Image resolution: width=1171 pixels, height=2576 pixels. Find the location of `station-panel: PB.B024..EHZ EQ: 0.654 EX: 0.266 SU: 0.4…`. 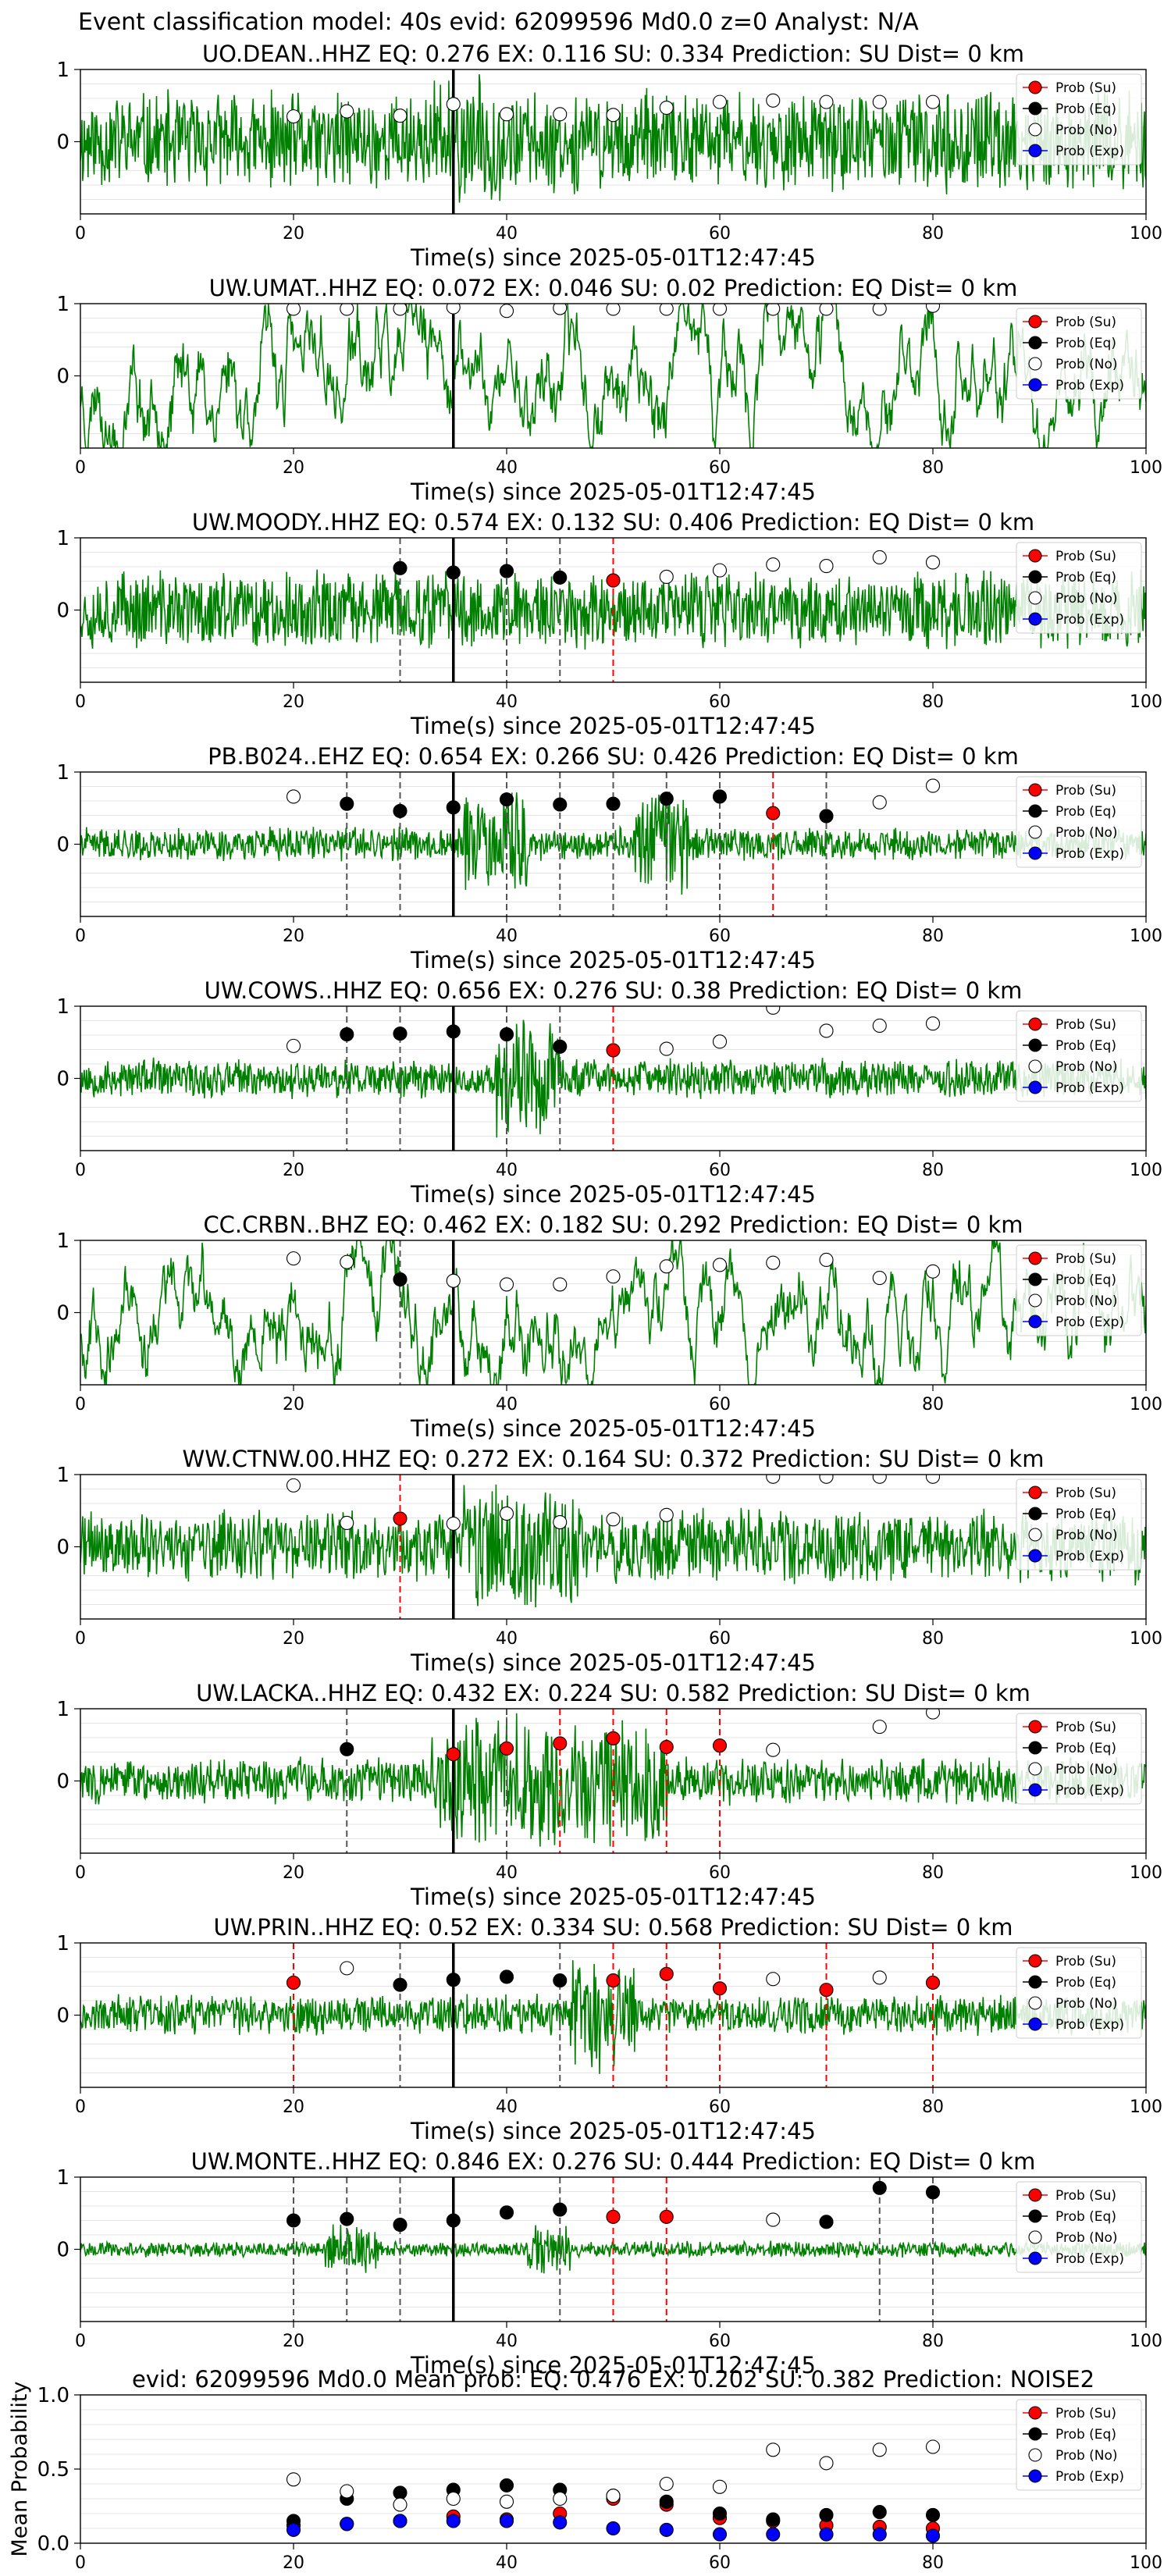

station-panel: PB.B024..EHZ EQ: 0.654 EX: 0.266 SU: 0.4… is located at coordinates (609, 858).